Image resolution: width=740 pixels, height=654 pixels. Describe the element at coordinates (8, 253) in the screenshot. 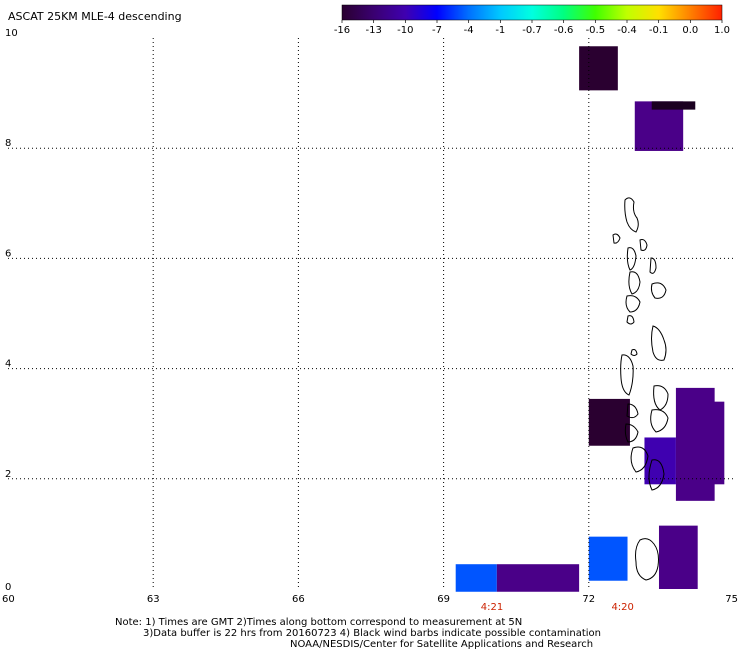

I see `y-tick-label: 6` at that location.